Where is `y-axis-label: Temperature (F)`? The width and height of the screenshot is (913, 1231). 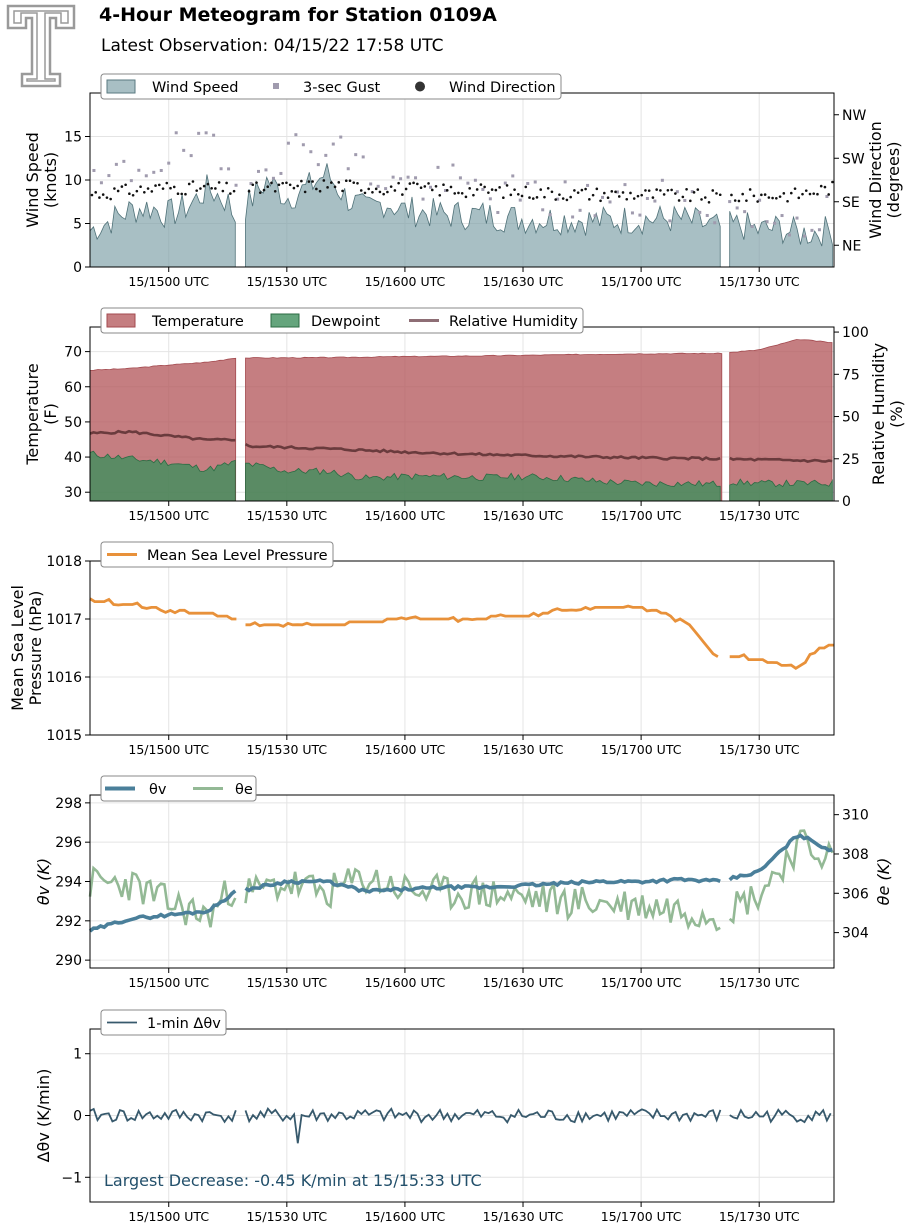
y-axis-label: Temperature (F) is located at coordinates (41, 414).